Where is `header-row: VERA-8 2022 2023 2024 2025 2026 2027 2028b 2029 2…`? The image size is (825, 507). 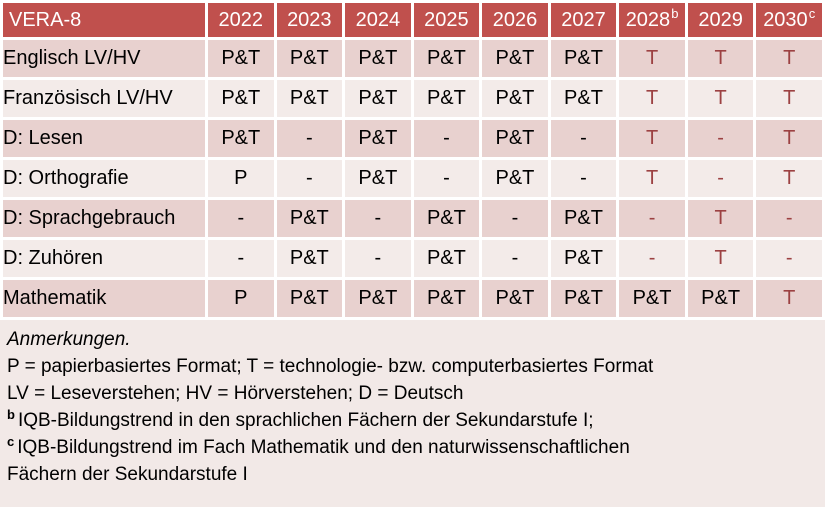 header-row: VERA-8 2022 2023 2024 2025 2026 2027 2028b 2029 2… is located at coordinates (412, 20).